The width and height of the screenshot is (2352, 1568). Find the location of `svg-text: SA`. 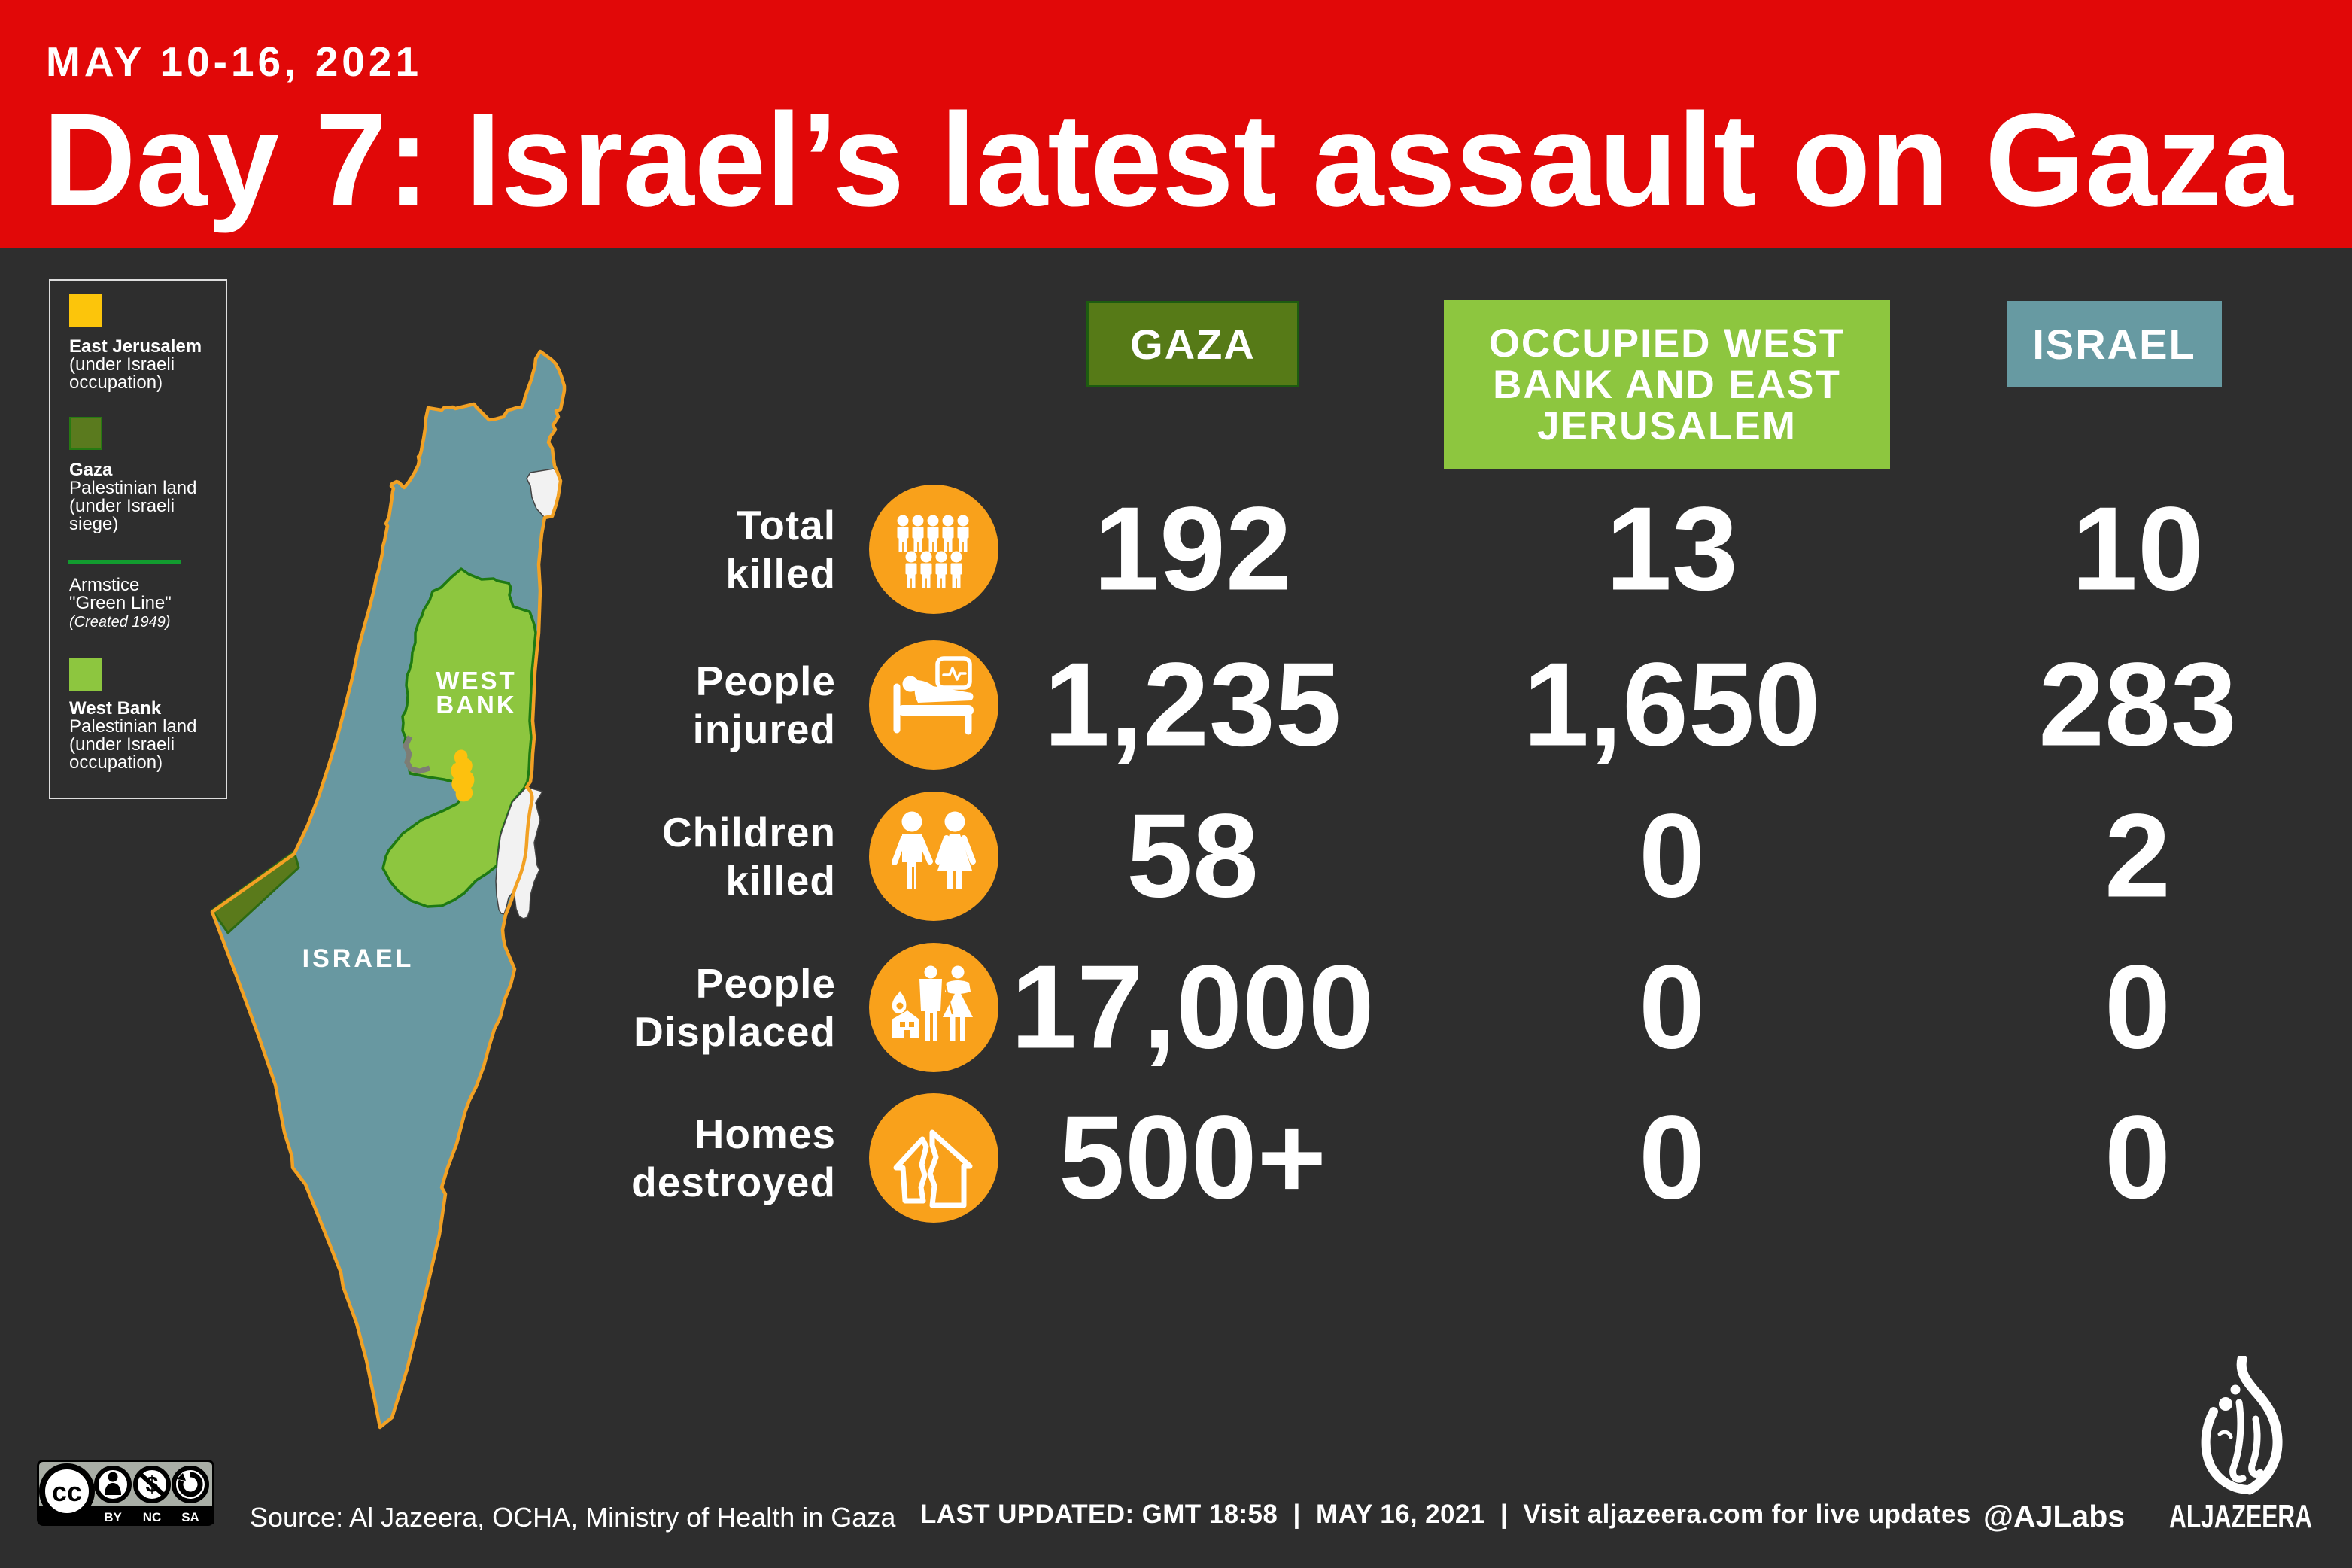

svg-text: SA is located at coordinates (190, 1517).